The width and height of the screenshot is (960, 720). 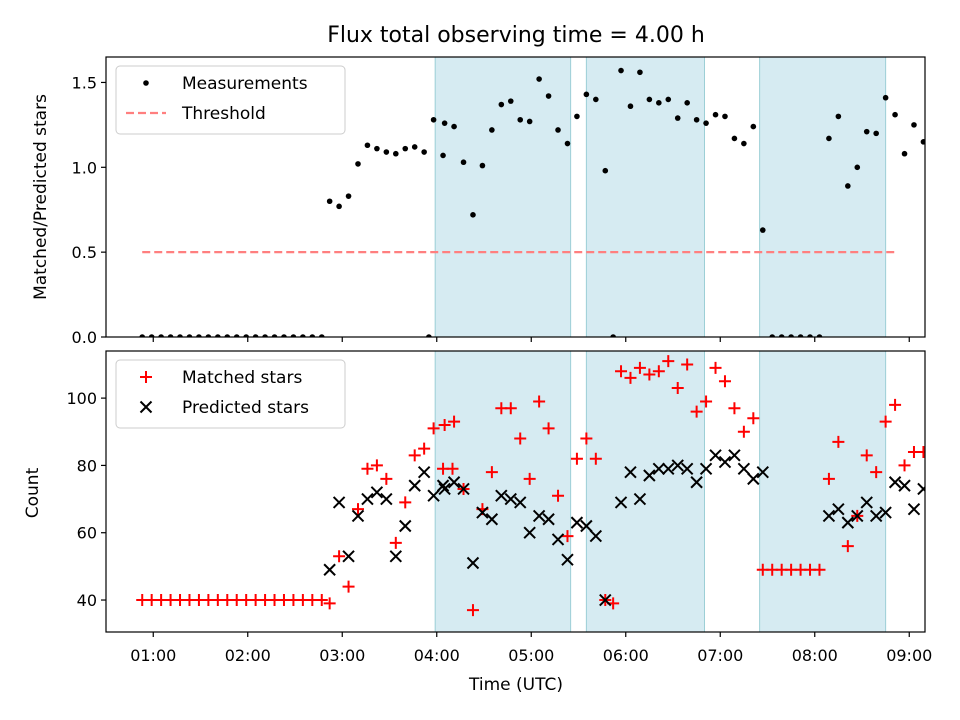 What do you see at coordinates (531, 655) in the screenshot?
I see `x-tick-label: 05:00` at bounding box center [531, 655].